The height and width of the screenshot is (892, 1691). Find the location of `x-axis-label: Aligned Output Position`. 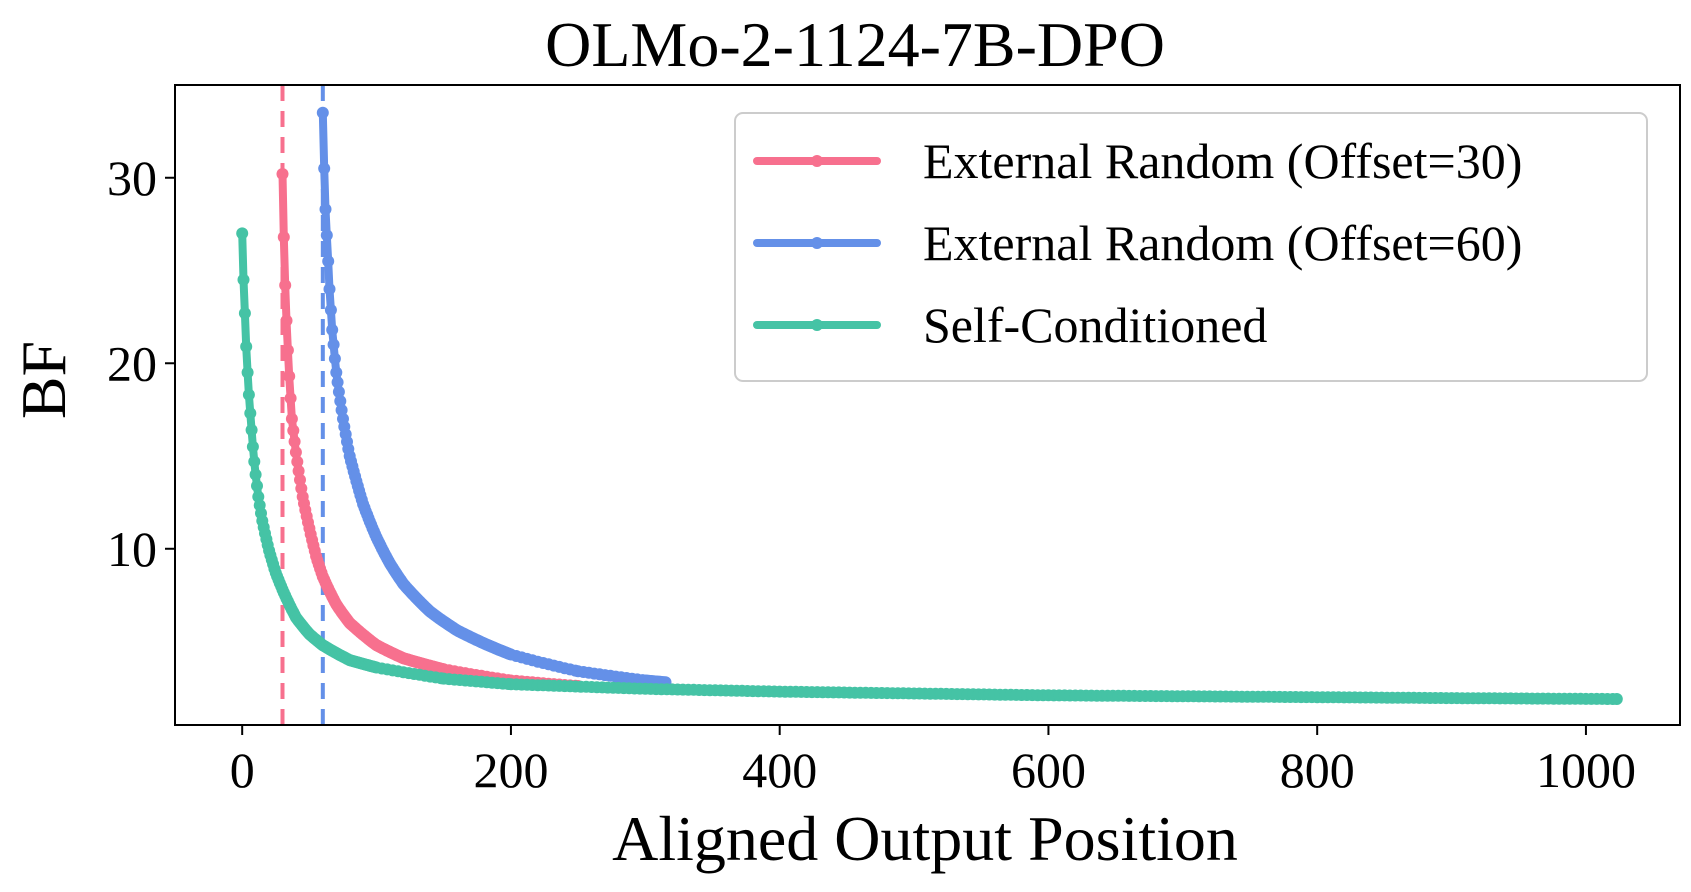

x-axis-label: Aligned Output Position is located at coordinates (925, 838).